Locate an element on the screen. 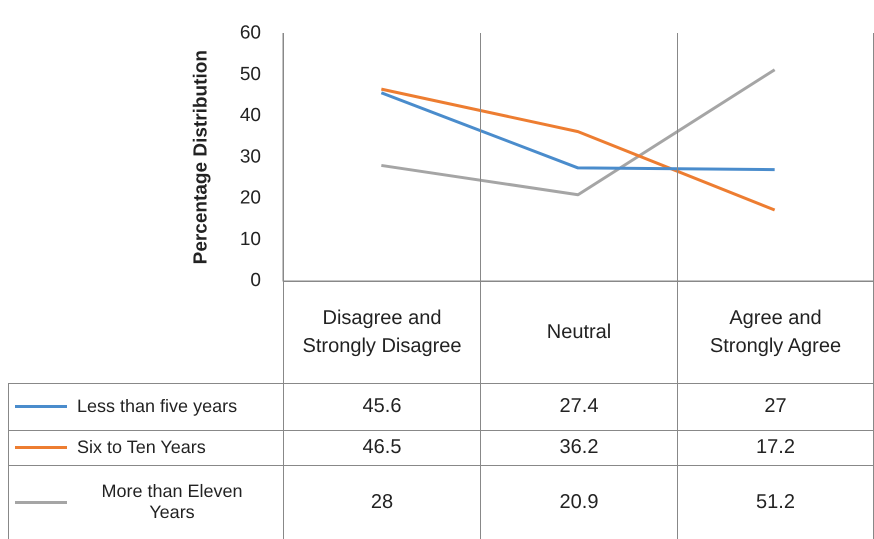 The image size is (874, 539). data-label: 20.9 is located at coordinates (579, 502).